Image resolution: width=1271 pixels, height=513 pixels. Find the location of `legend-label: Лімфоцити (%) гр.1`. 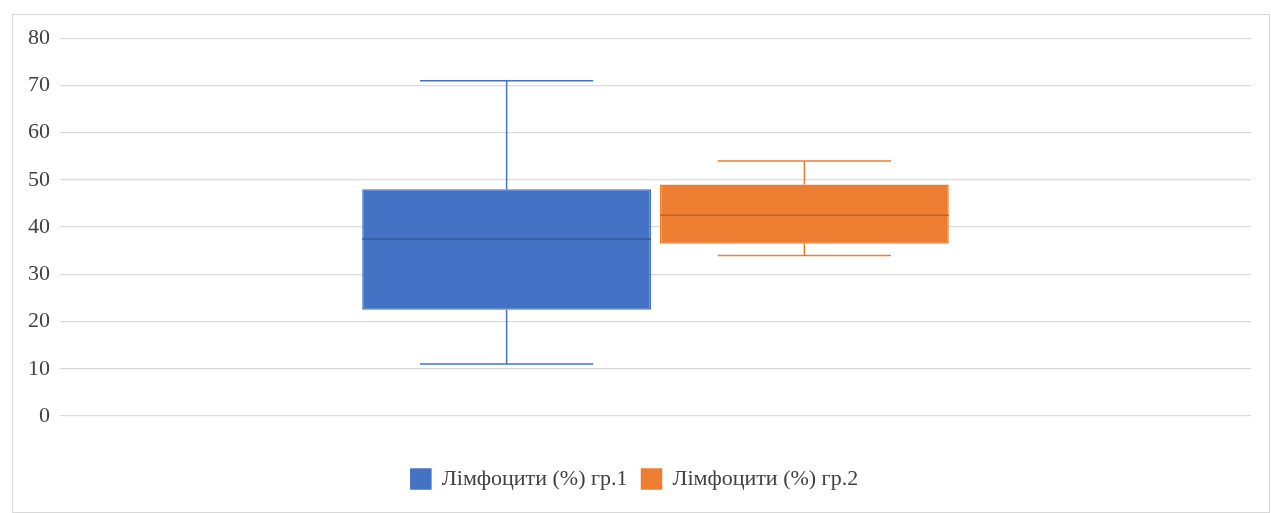

legend-label: Лімфоцити (%) гр.1 is located at coordinates (534, 477).